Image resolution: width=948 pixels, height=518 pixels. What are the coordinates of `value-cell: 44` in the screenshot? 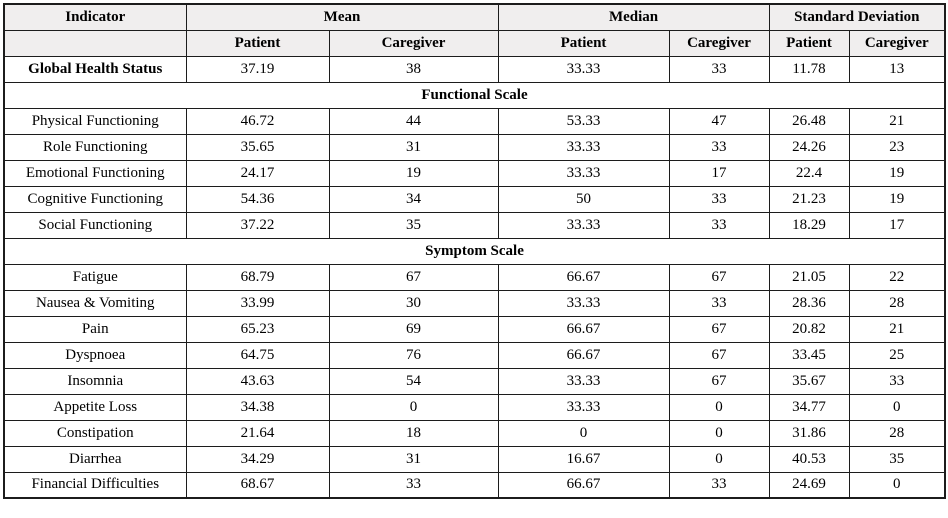 It's located at (413, 121).